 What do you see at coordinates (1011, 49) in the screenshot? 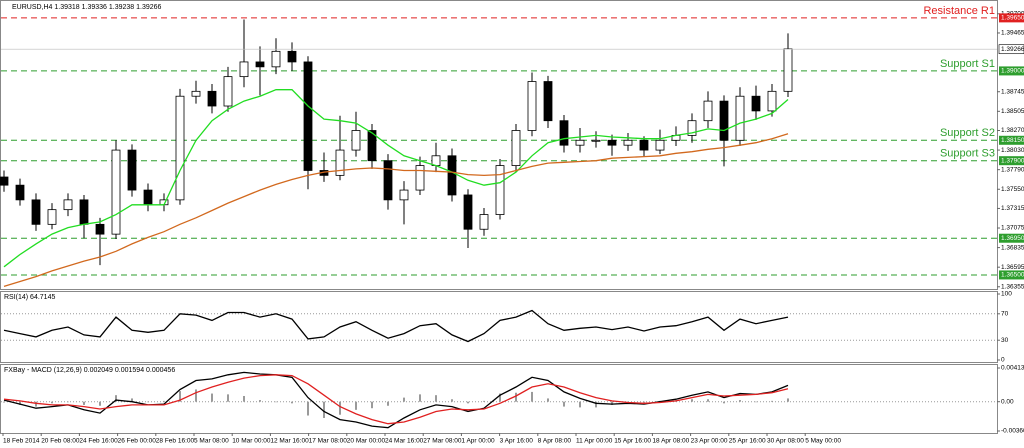
I see `current-price-box` at bounding box center [1011, 49].